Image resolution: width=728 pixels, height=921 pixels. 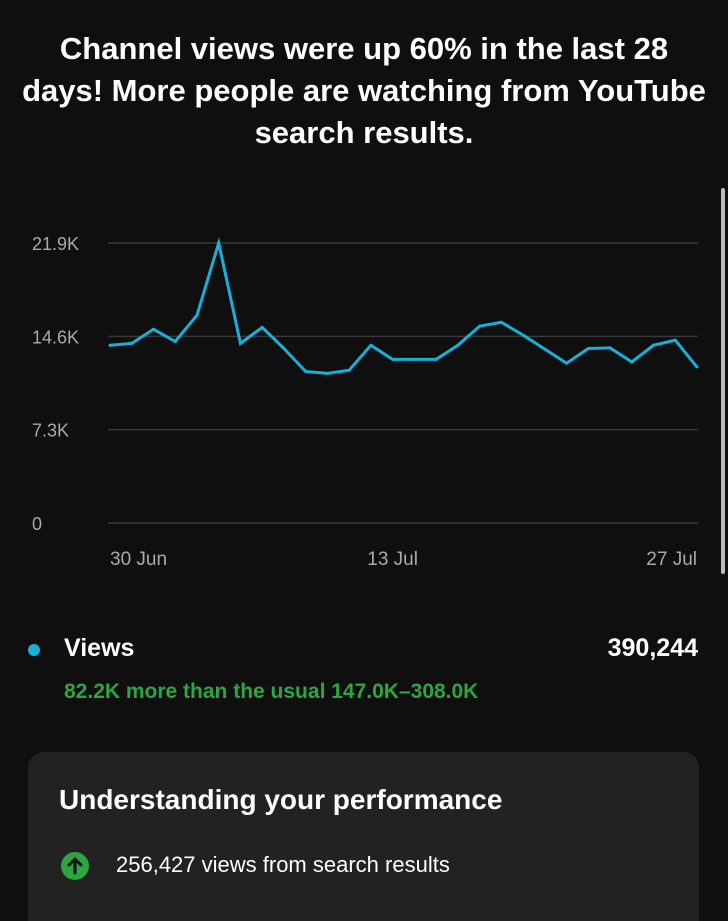 What do you see at coordinates (671, 559) in the screenshot?
I see `x-tick-label: 27 Jul` at bounding box center [671, 559].